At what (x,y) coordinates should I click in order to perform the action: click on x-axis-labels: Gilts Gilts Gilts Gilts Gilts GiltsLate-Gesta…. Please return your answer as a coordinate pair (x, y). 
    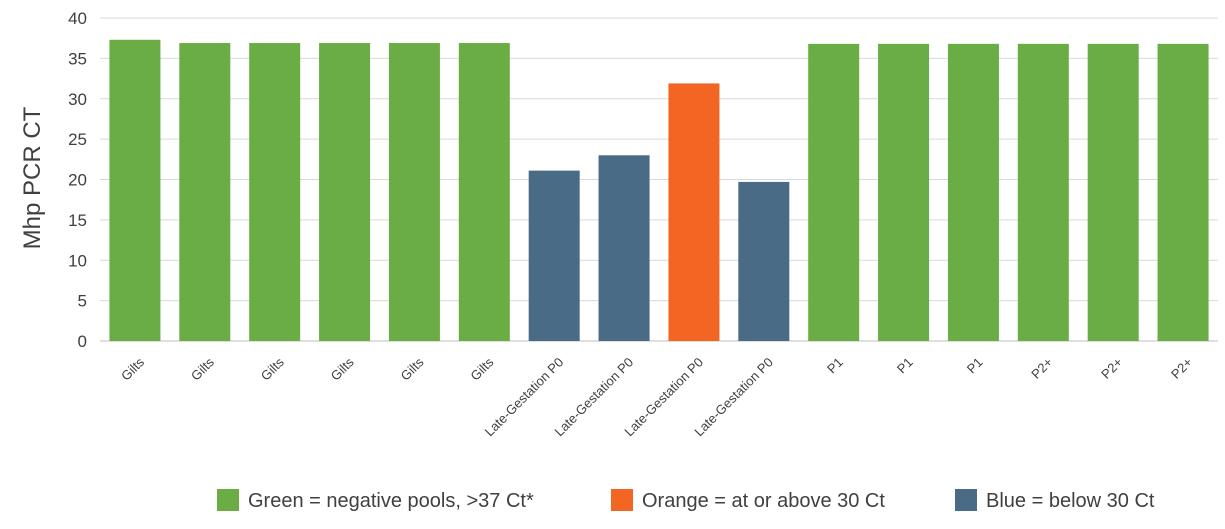
    Looking at the image, I should click on (656, 396).